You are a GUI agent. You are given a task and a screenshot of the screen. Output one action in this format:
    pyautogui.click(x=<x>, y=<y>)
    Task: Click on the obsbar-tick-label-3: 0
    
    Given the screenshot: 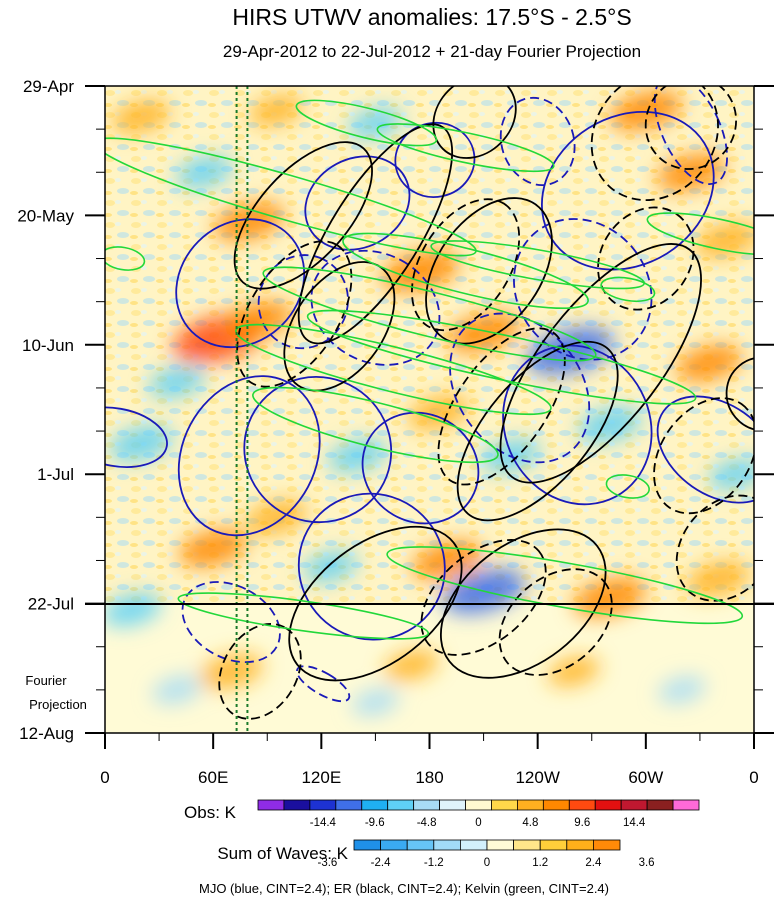 What is the action you would take?
    pyautogui.click(x=478, y=823)
    